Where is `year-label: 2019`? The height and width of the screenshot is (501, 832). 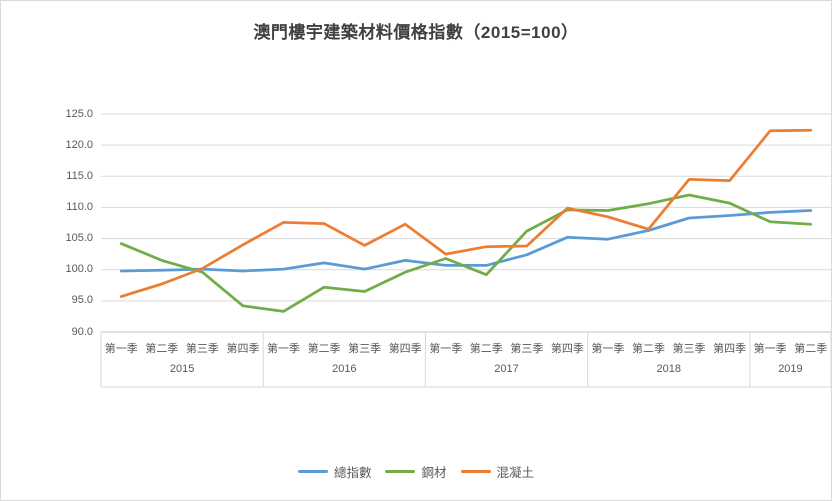 year-label: 2019 is located at coordinates (790, 369).